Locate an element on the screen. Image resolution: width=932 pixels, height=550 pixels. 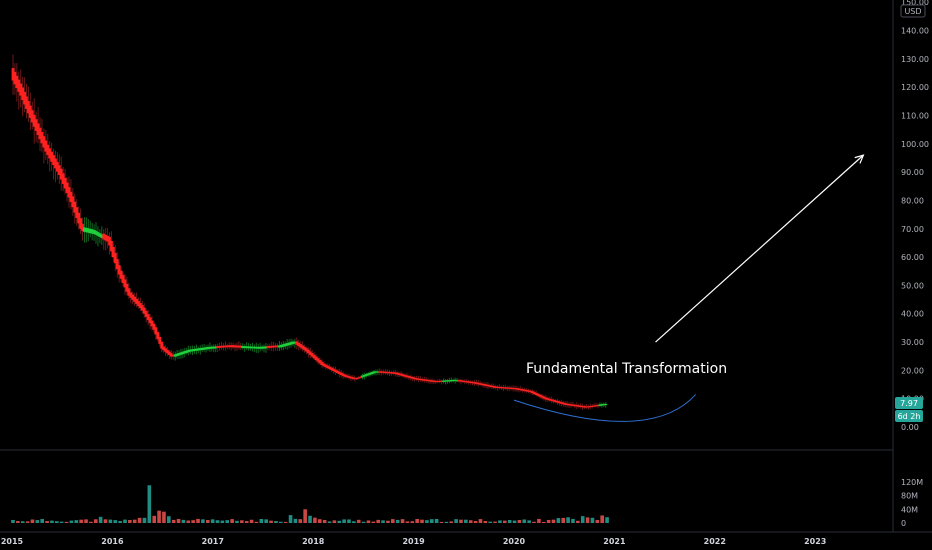
volume-tick-label: 80M is located at coordinates (909, 496).